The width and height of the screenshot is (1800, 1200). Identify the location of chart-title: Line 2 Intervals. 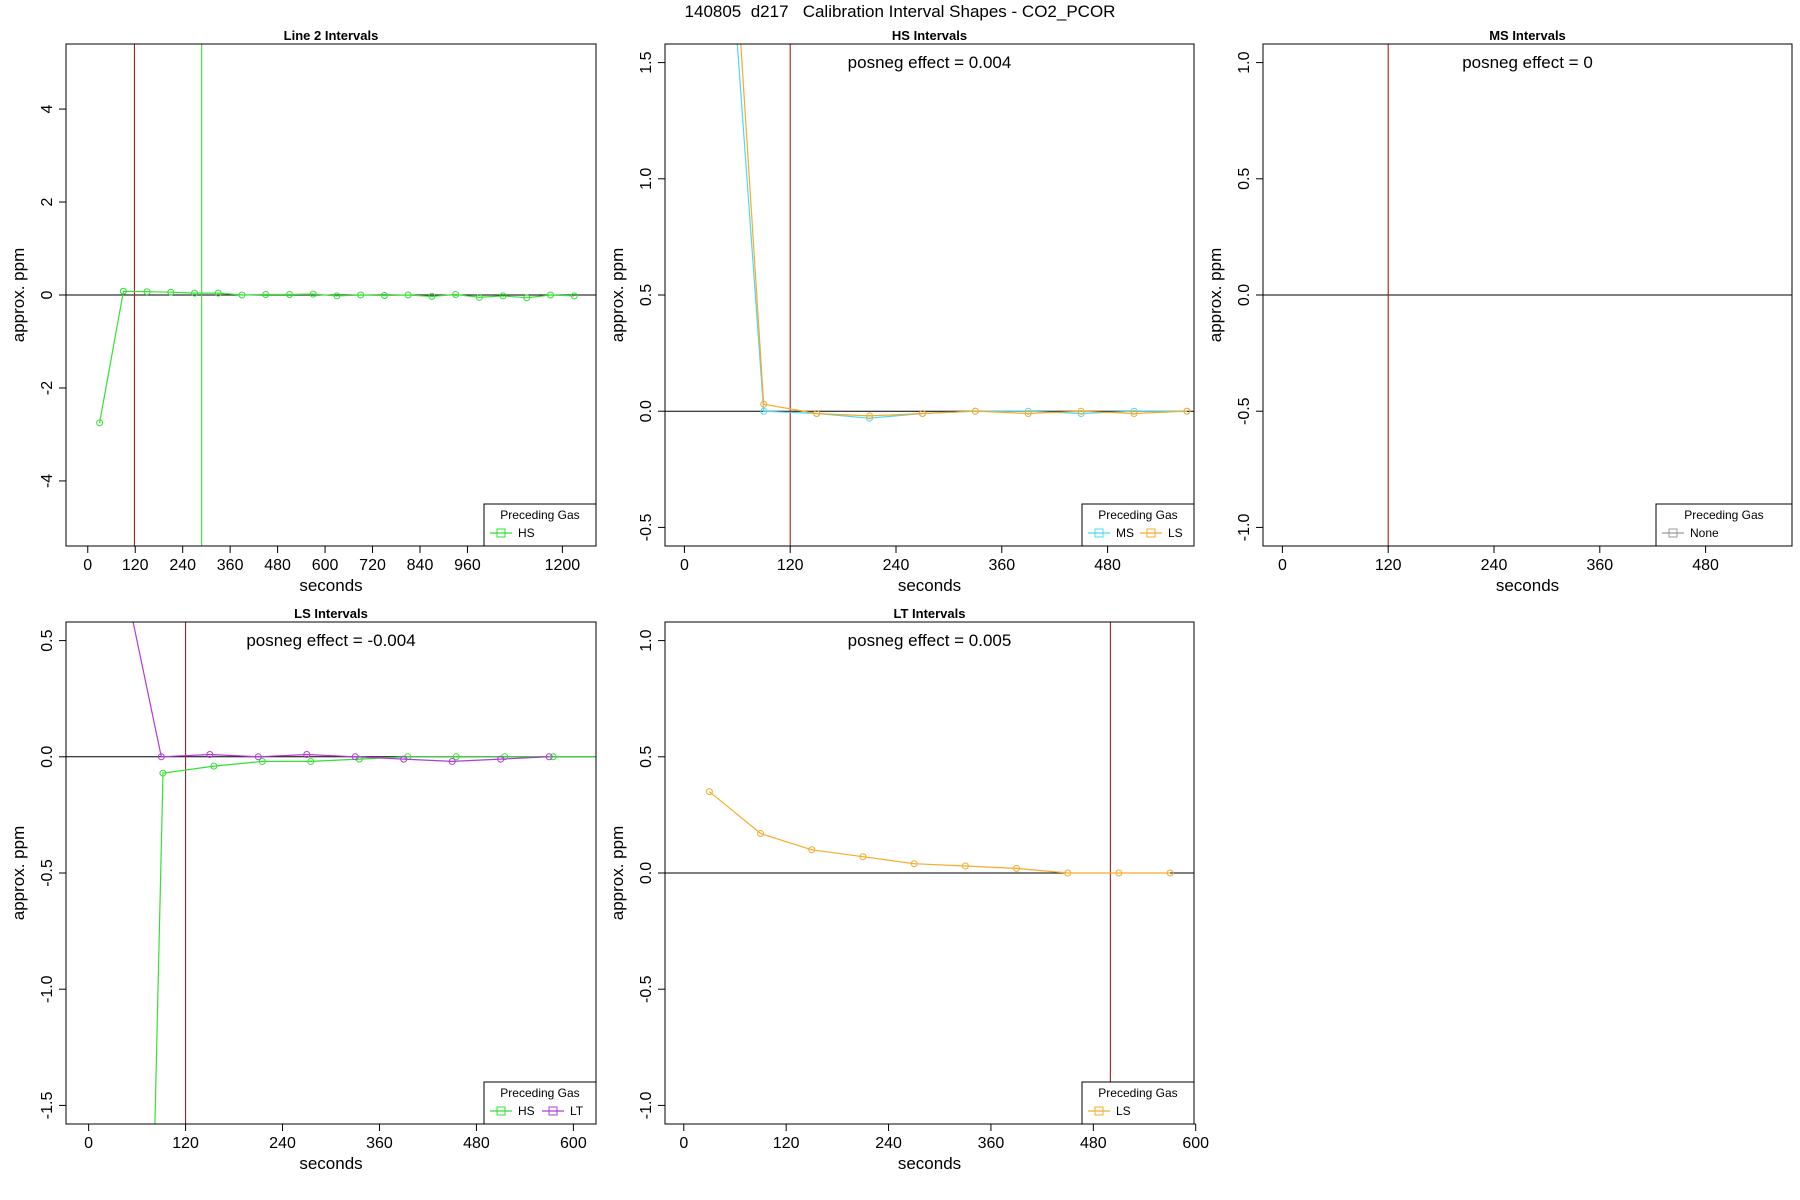
(331, 35).